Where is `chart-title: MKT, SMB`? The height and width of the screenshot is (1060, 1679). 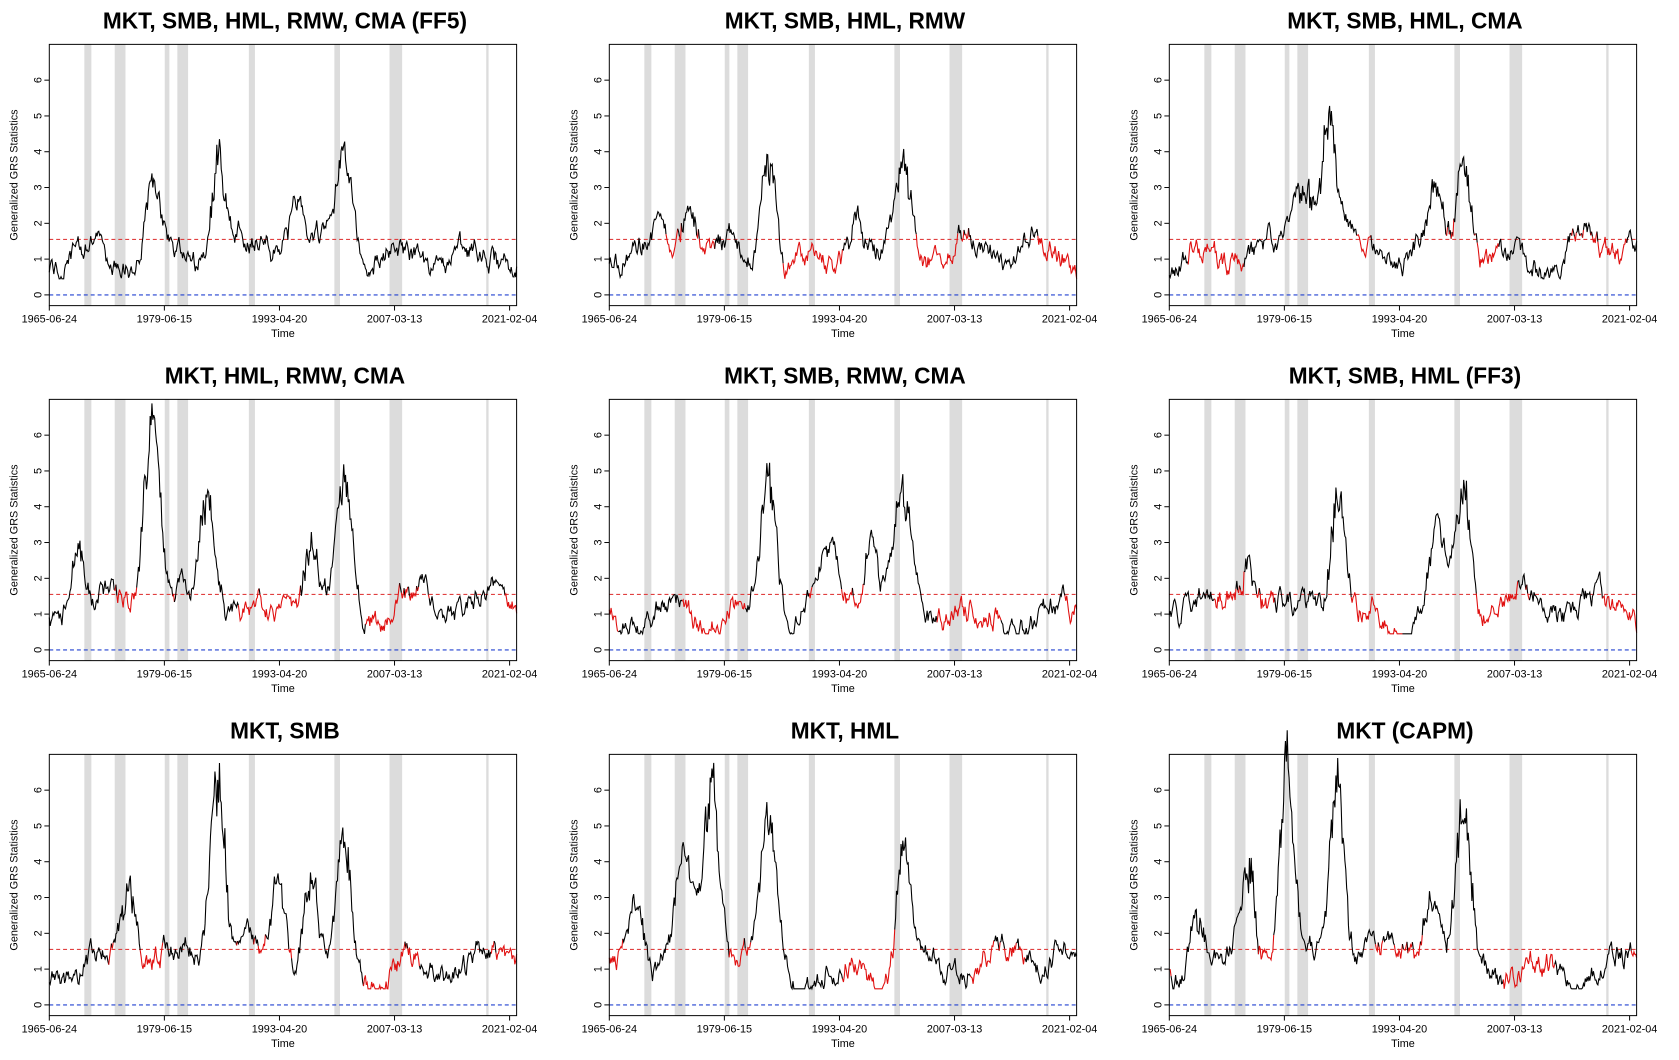
chart-title: MKT, SMB is located at coordinates (284, 731).